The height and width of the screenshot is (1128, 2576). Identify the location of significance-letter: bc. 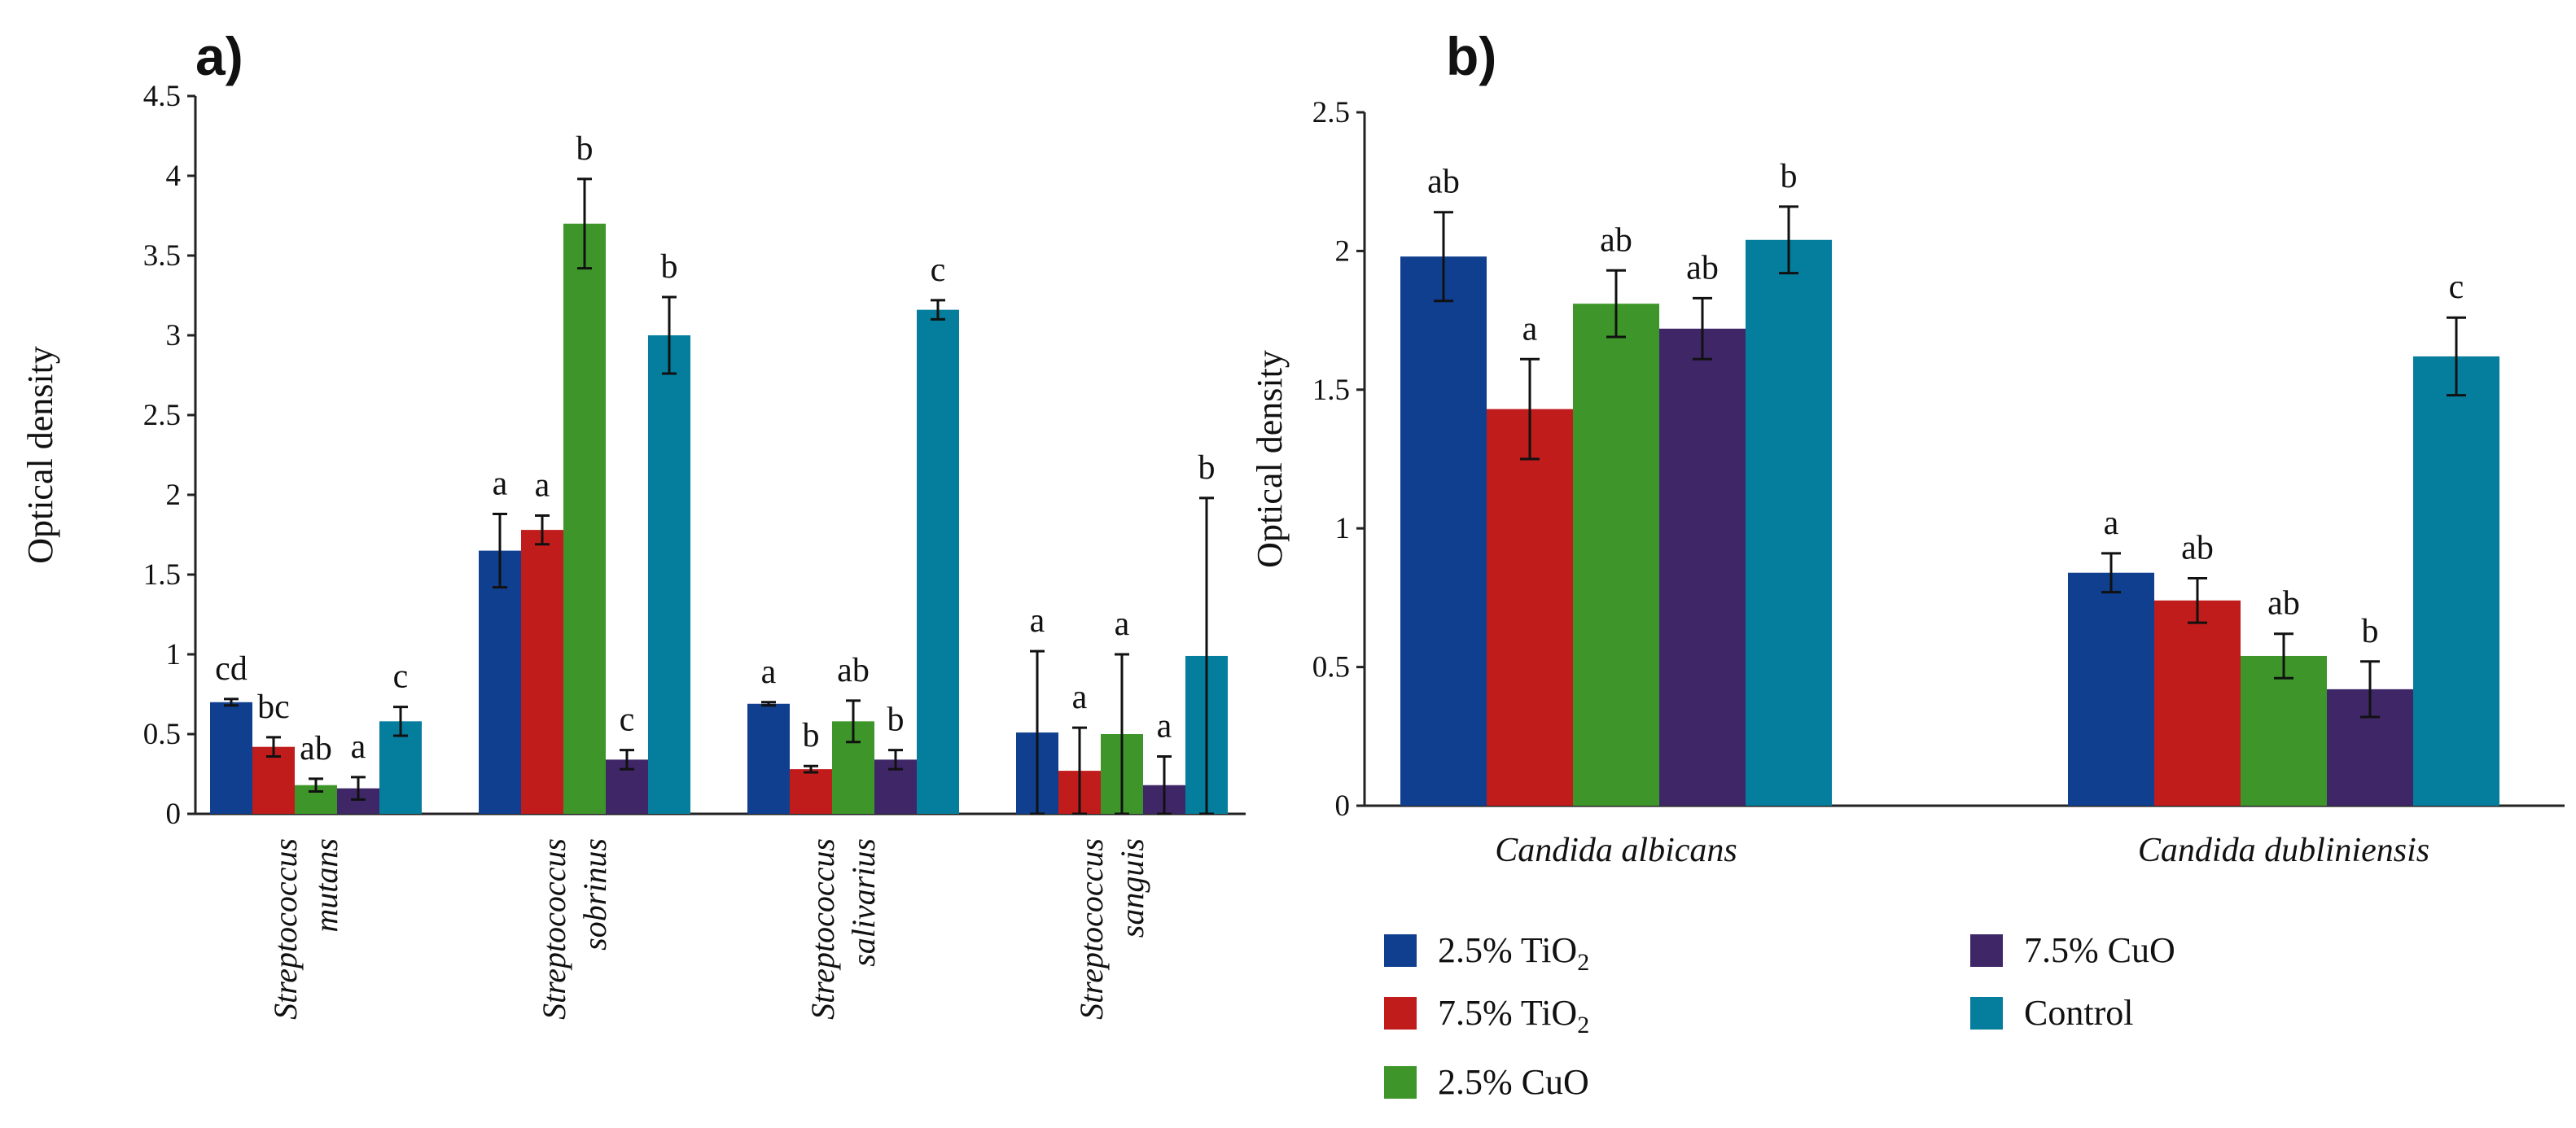
(273, 707).